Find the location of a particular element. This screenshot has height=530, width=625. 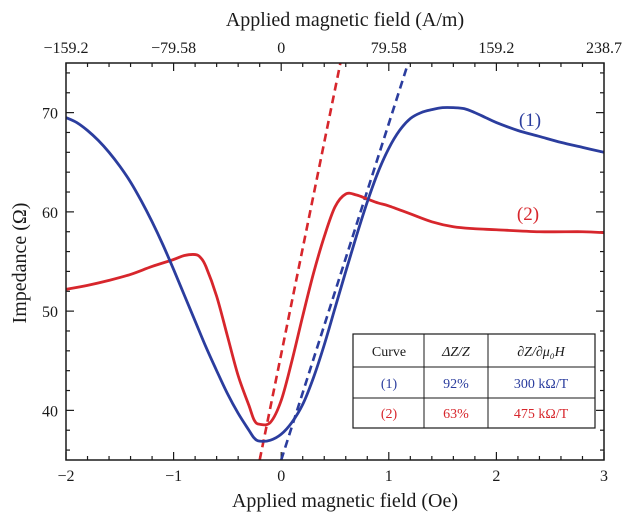

y-axis-title: Impedance (Ω) is located at coordinates (20, 263).